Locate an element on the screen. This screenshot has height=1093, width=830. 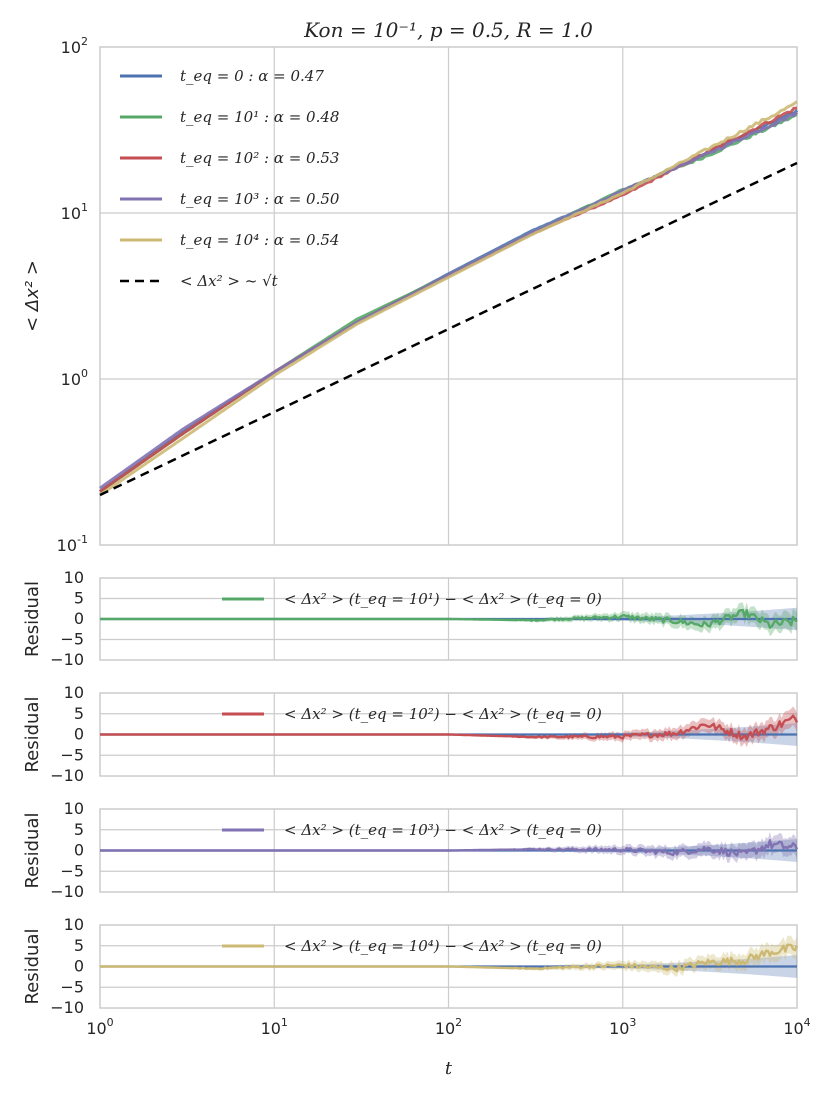
legend-label: t_eq = 0 : α = 0.47 is located at coordinates (252, 76).